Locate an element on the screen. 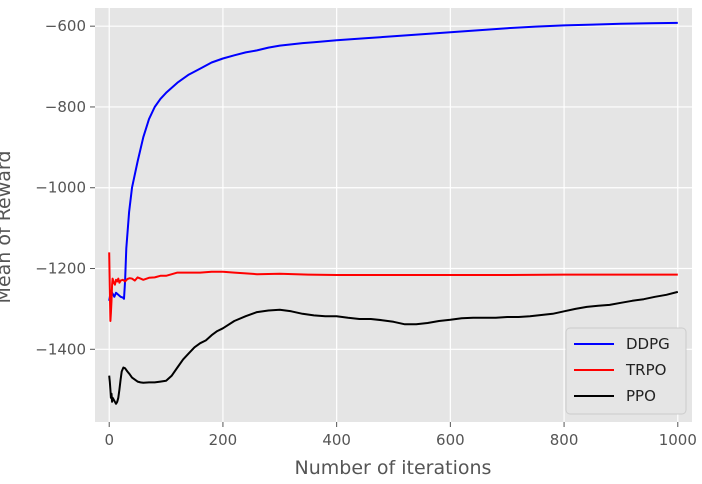 The height and width of the screenshot is (484, 702). x-tick-label: 600 is located at coordinates (450, 440).